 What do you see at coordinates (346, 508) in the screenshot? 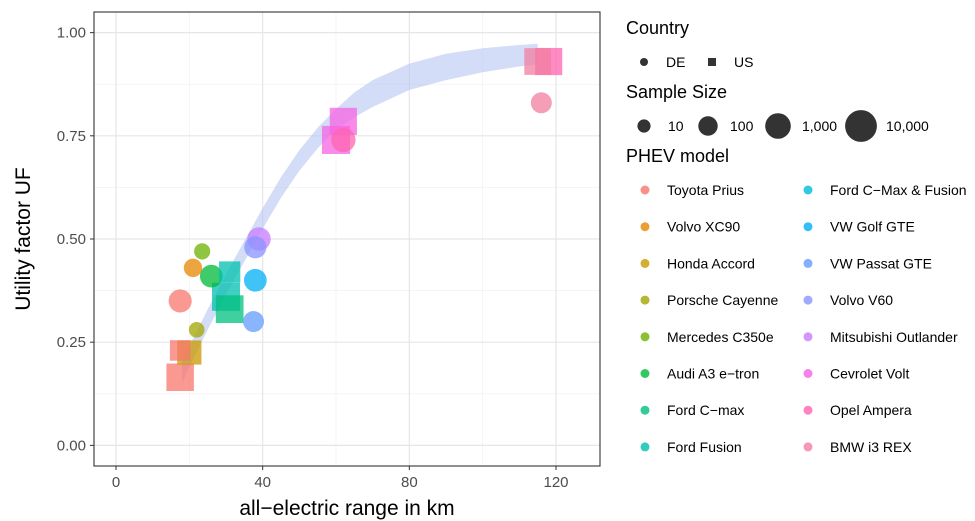
I see `x-axis-title: all−electric range in km` at bounding box center [346, 508].